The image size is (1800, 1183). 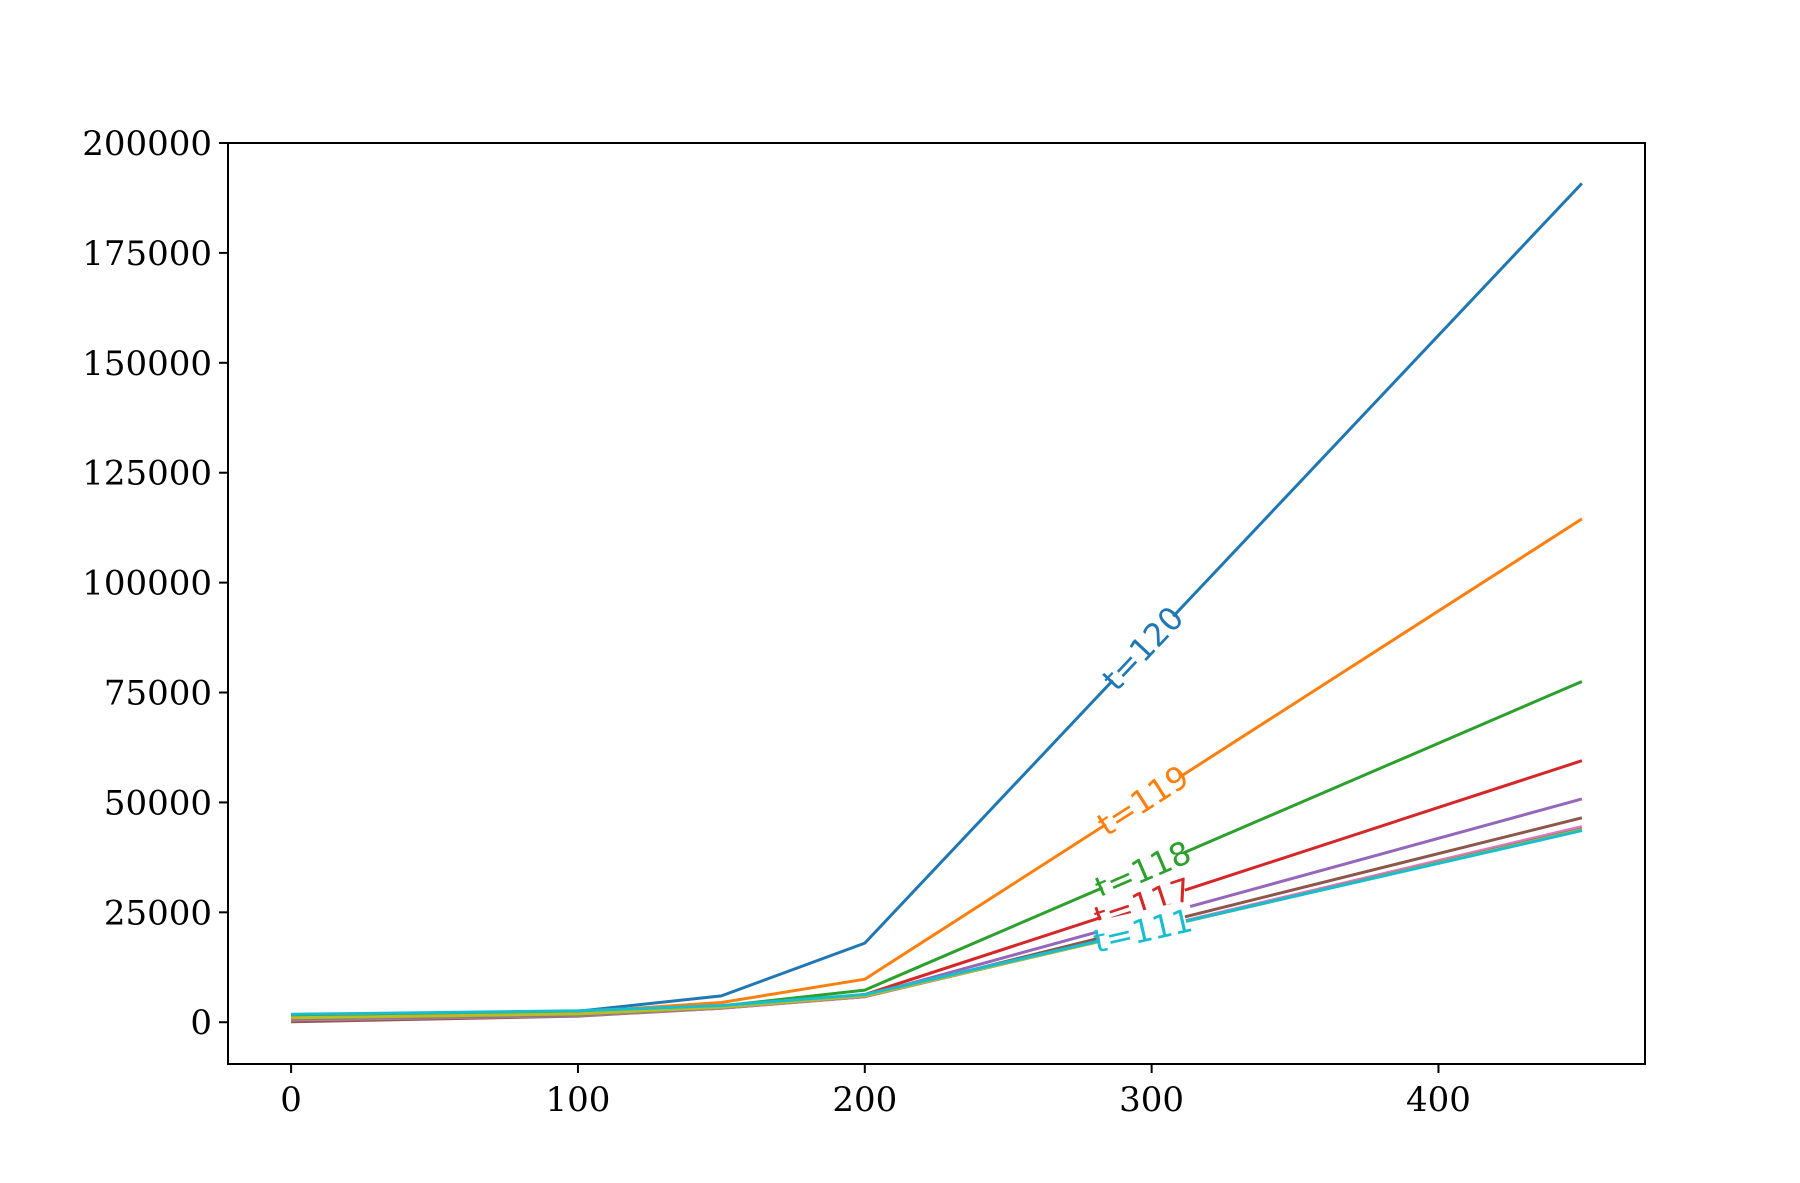 What do you see at coordinates (201, 1023) in the screenshot?
I see `y-tick-label: 0` at bounding box center [201, 1023].